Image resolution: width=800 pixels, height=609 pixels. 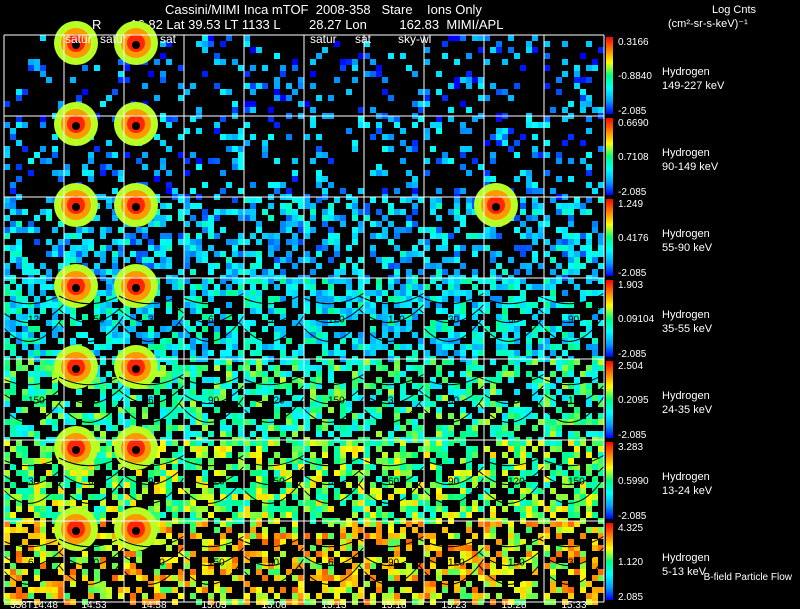 I want to click on contour-set: 120, so click(x=574, y=396).